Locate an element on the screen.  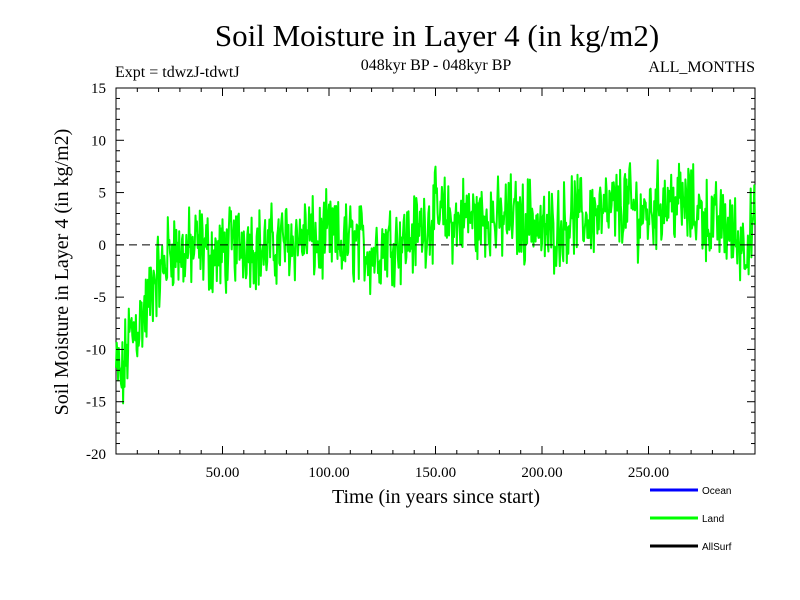
x-axis-tick-labels: 50.00 100.00 150.00 200.00 250.00 is located at coordinates (438, 473).